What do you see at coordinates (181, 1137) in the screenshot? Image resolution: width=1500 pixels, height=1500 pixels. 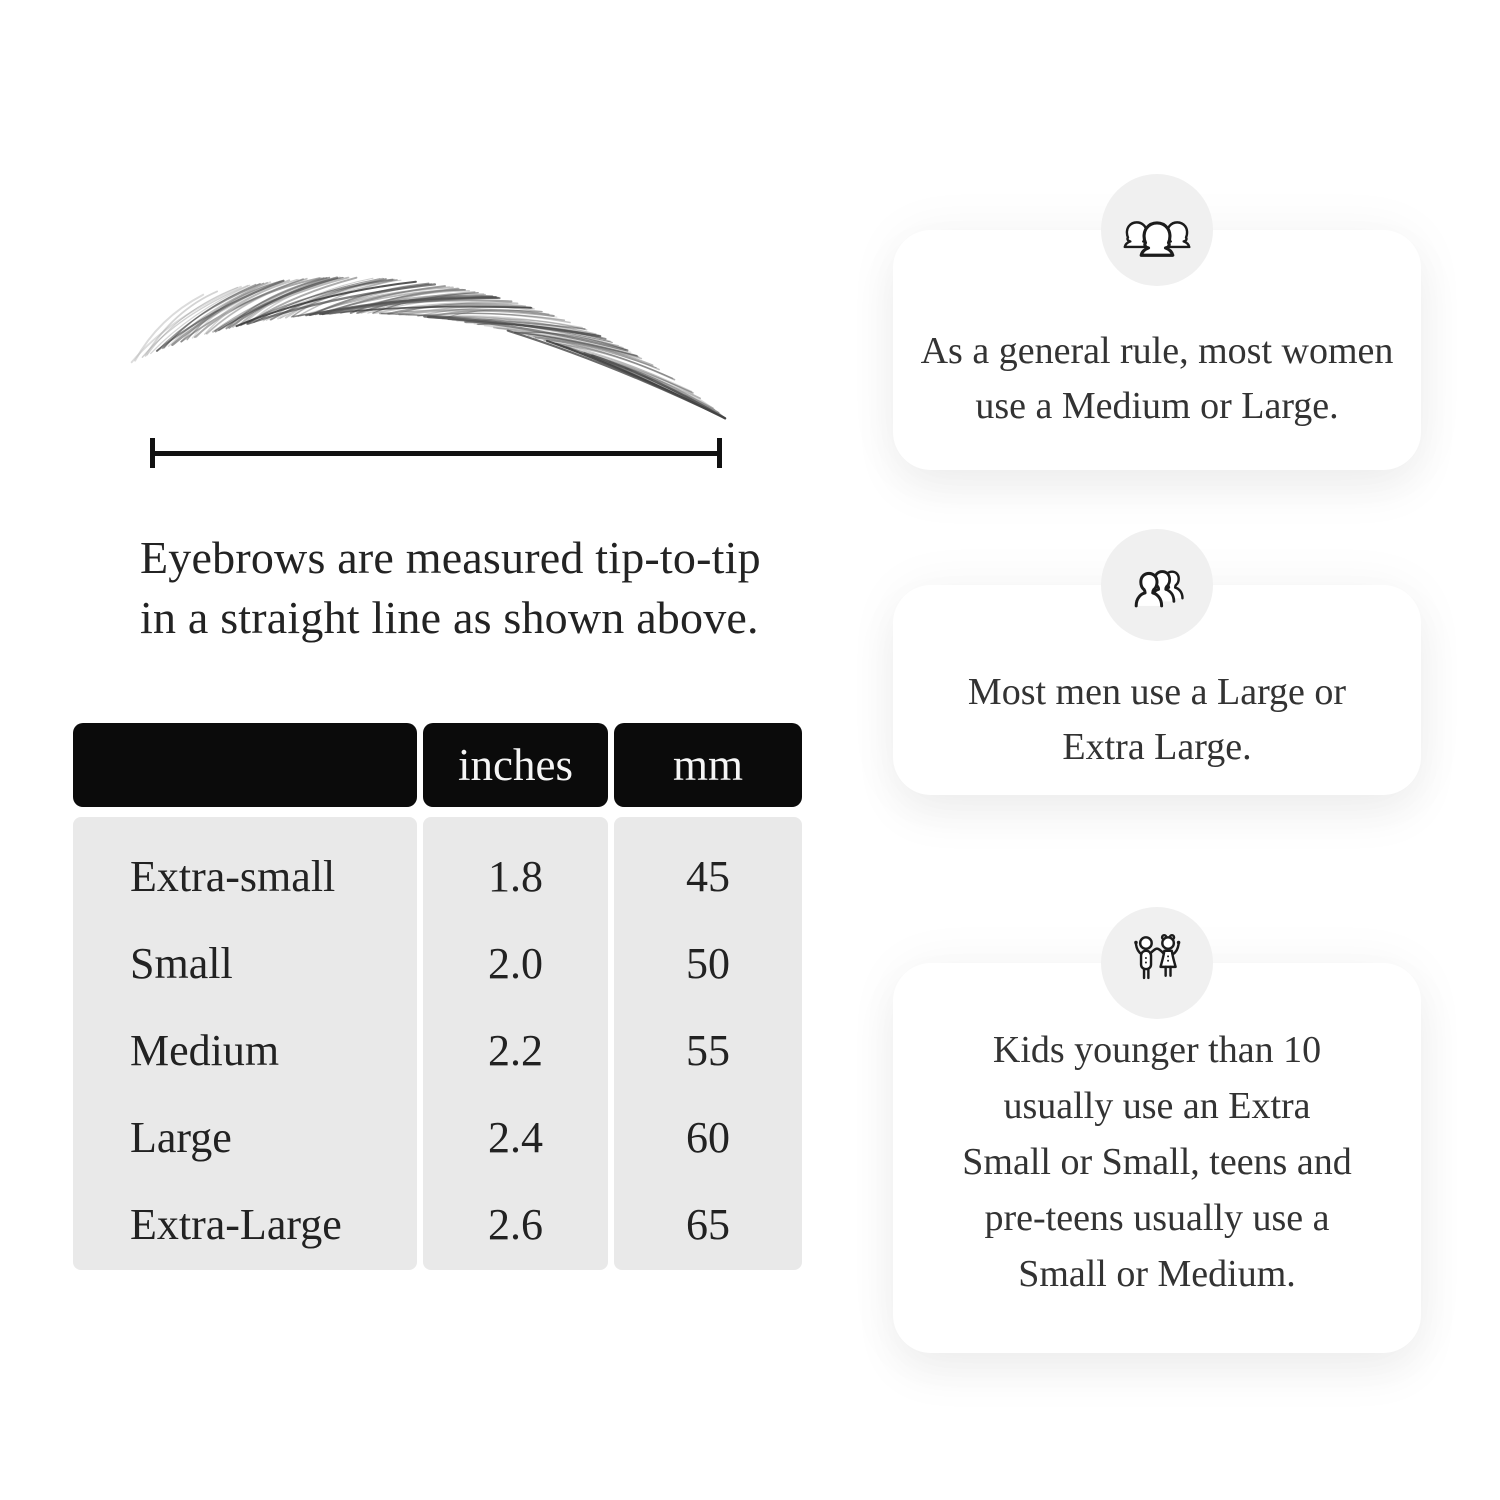 I see `table-cell-size: Large` at bounding box center [181, 1137].